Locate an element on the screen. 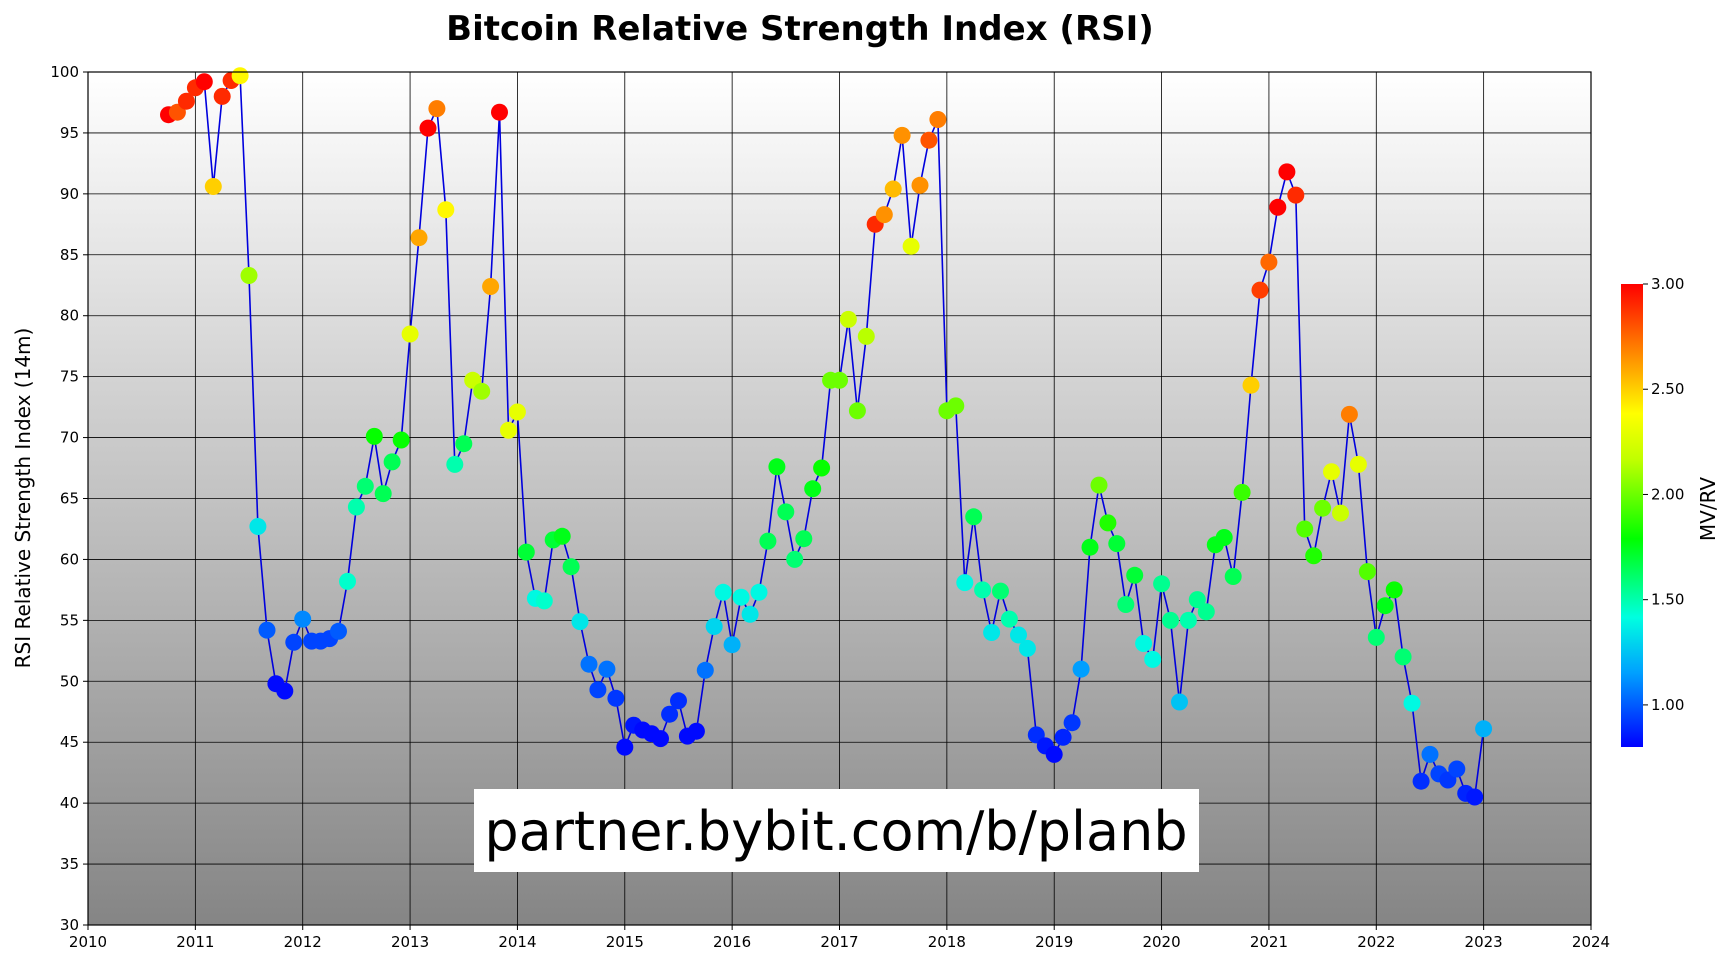 The width and height of the screenshot is (1725, 964). x-tick-label: 2014 is located at coordinates (517, 942).